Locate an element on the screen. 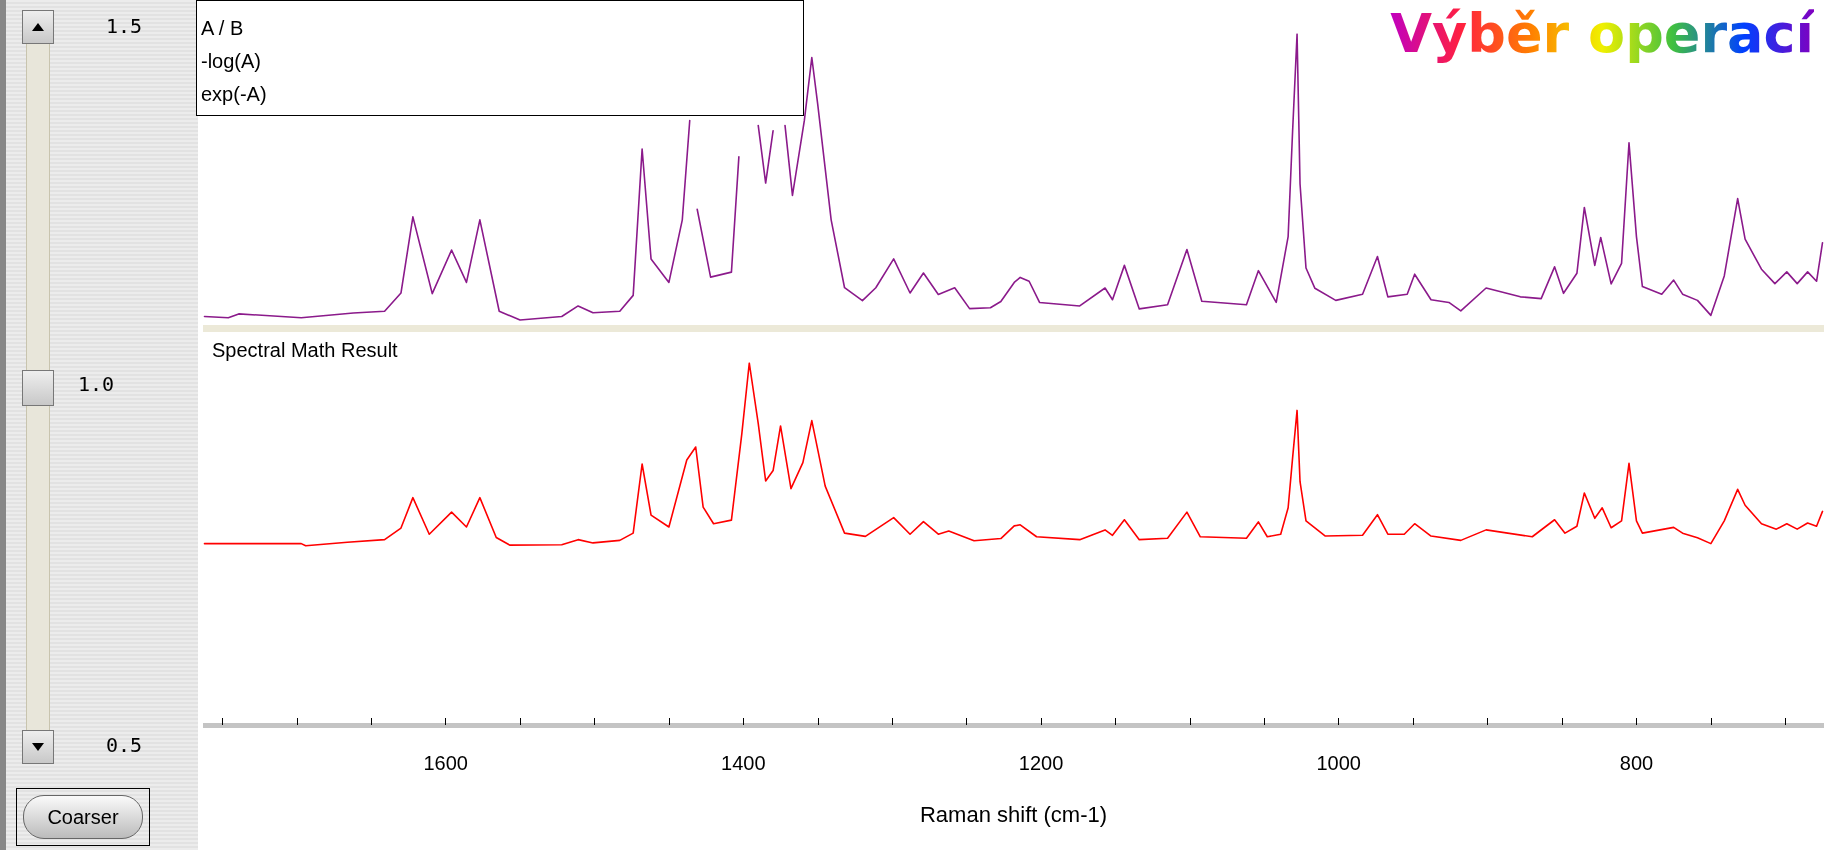 This screenshot has width=1824, height=850. annotation: -log(A) is located at coordinates (231, 61).